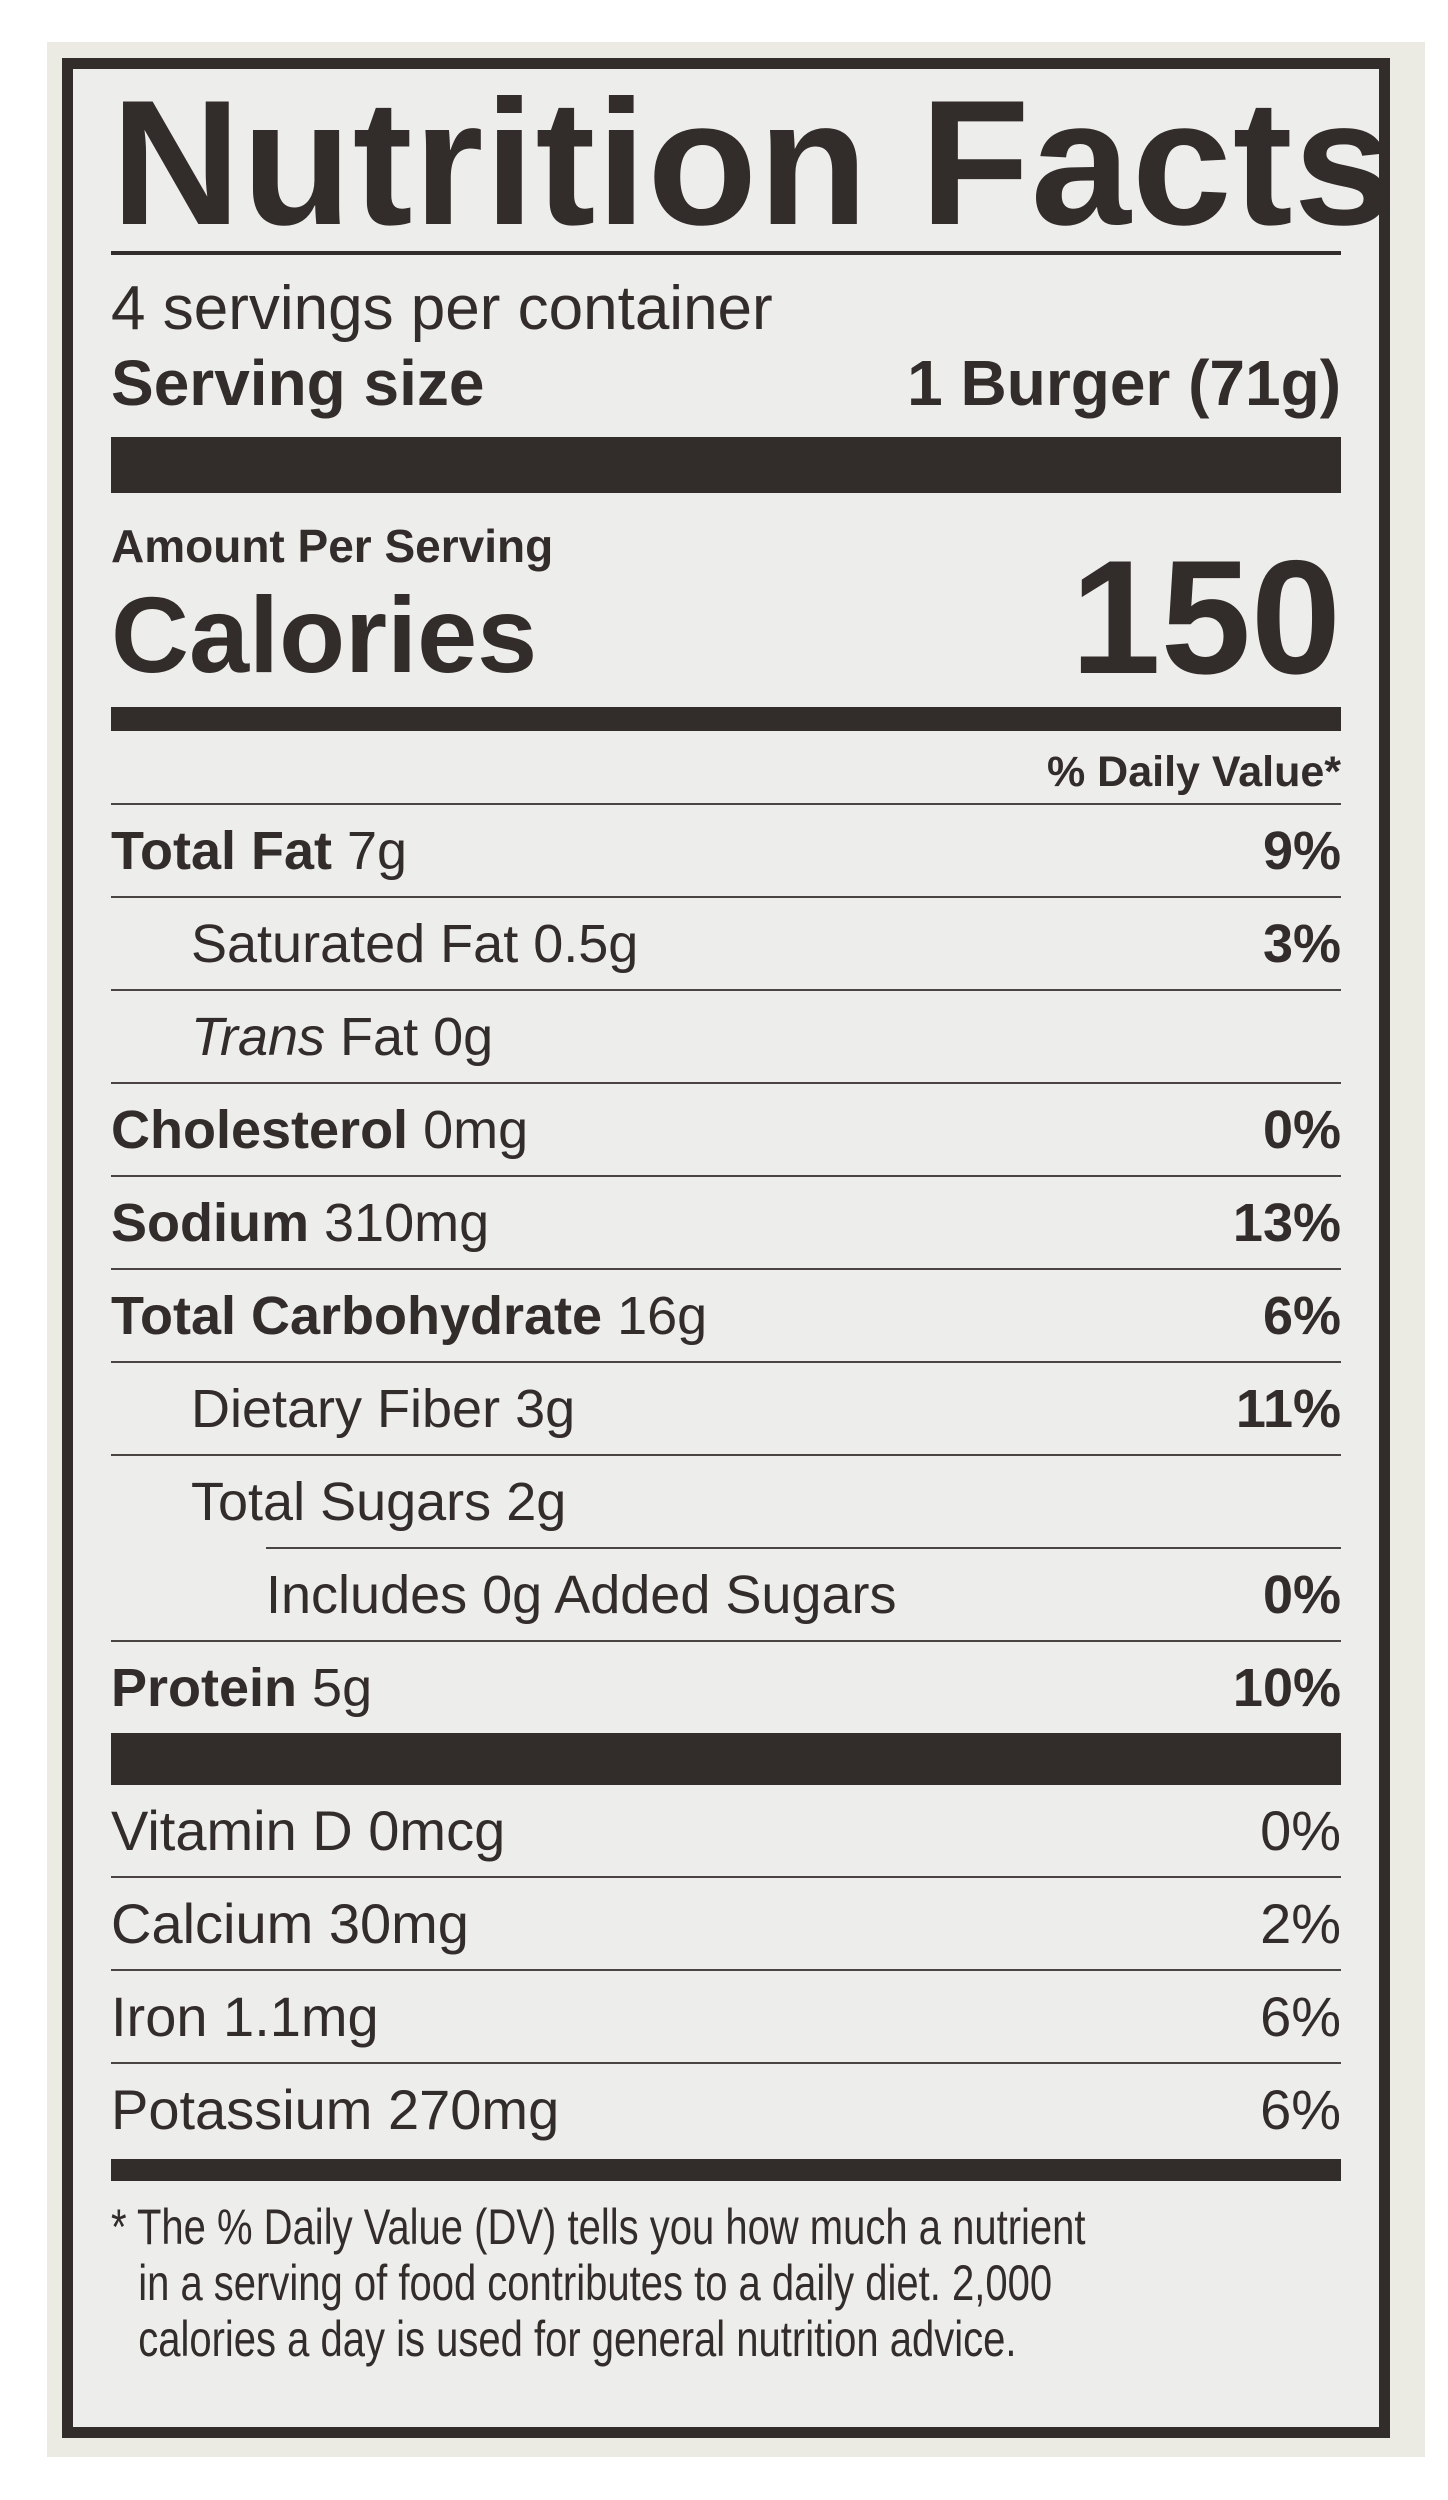 The image size is (1448, 2500). I want to click on nutrient-dv: 11%, so click(1288, 1408).